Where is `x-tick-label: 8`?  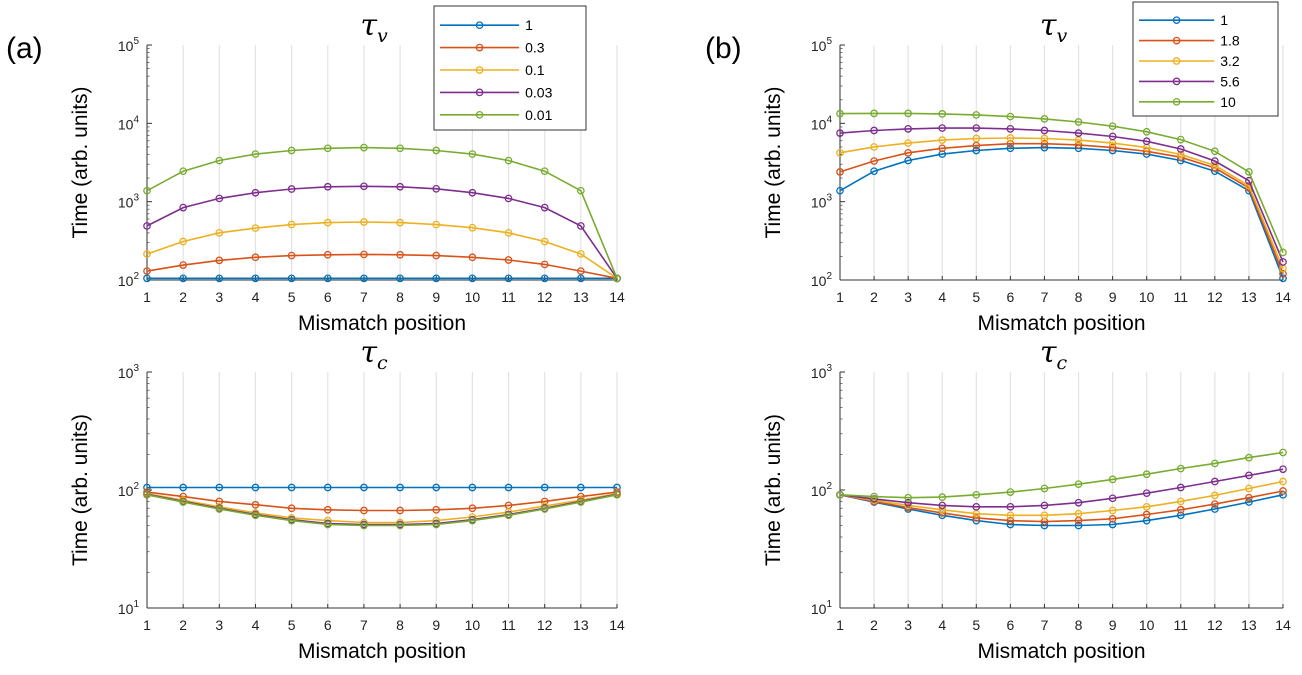 x-tick-label: 8 is located at coordinates (1079, 297).